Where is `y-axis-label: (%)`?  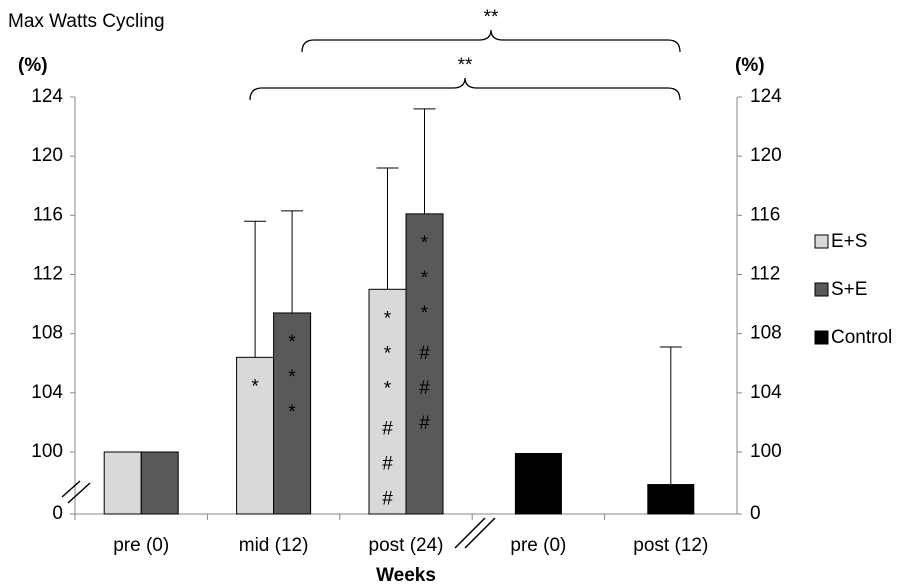
y-axis-label: (%) is located at coordinates (33, 65).